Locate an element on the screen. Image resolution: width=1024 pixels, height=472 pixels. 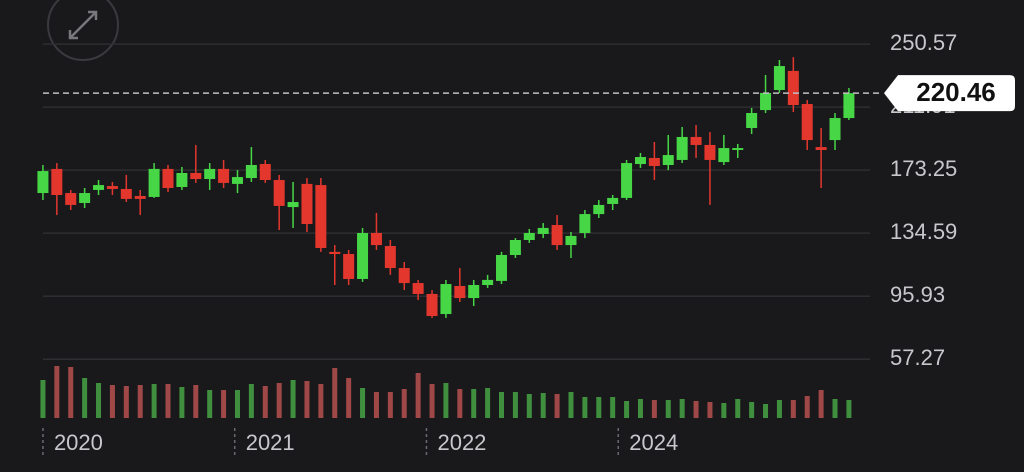
y-tick-label: 250.57 is located at coordinates (923, 42).